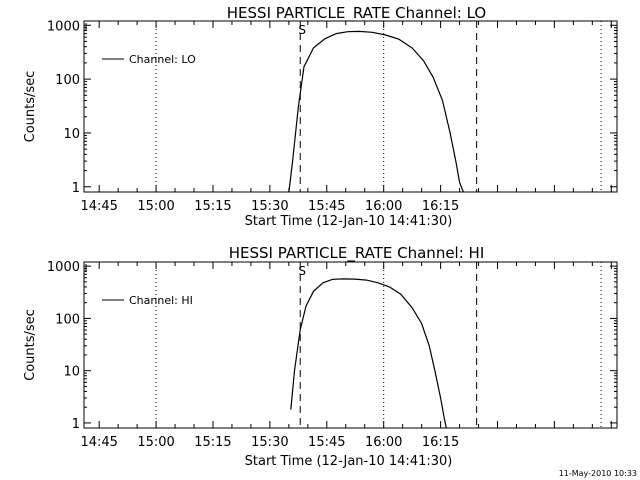 The width and height of the screenshot is (640, 480). I want to click on chart-title: HESSI PARTICLE_RATE Channel: LO, so click(356, 13).